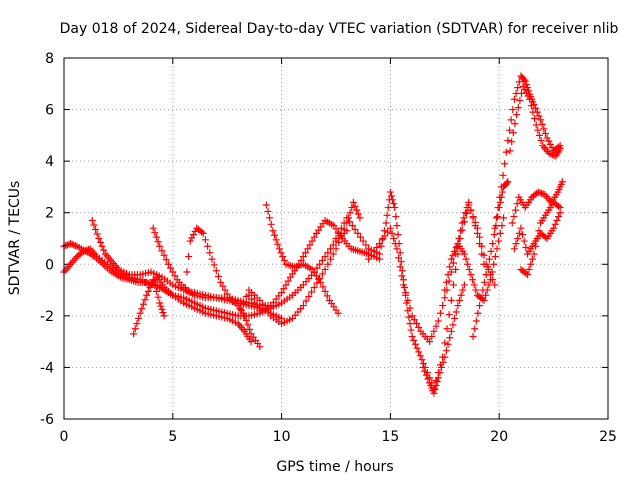 The image size is (640, 480). Describe the element at coordinates (49, 162) in the screenshot. I see `y-tick-label: 4` at that location.